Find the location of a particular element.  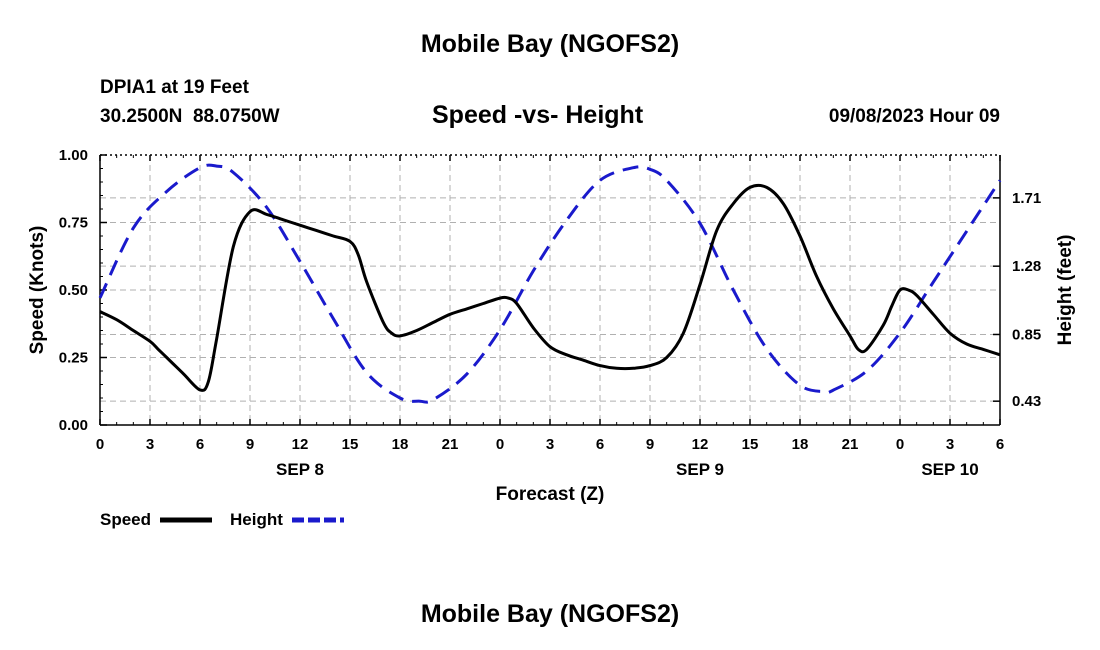

y-tick-label-left: 1.00 is located at coordinates (73, 155).